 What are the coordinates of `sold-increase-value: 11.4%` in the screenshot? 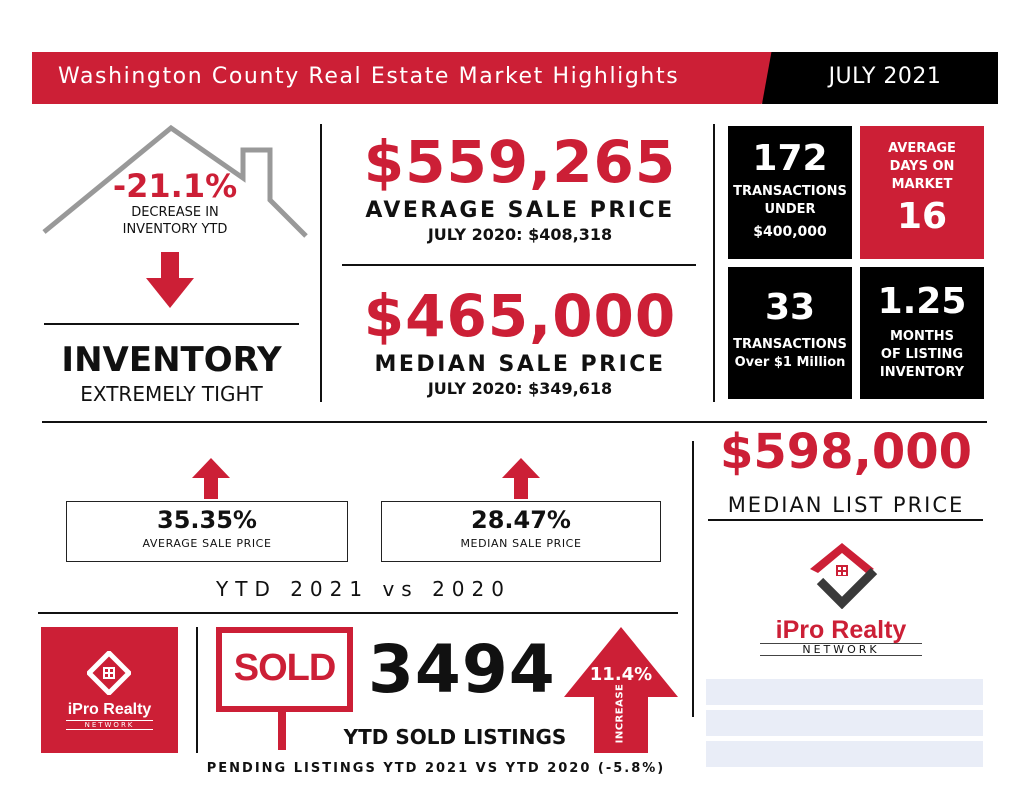 It's located at (621, 674).